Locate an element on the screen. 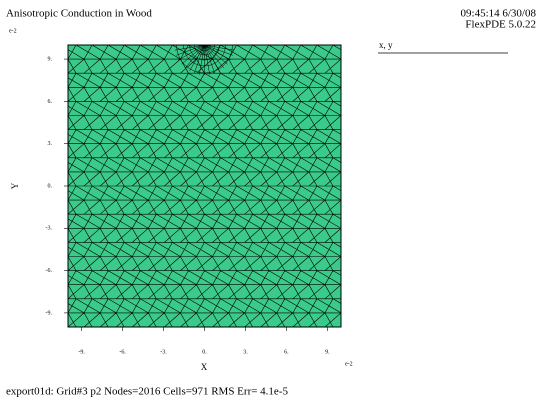 The image size is (544, 408). y-tick-label: -9. is located at coordinates (49, 313).